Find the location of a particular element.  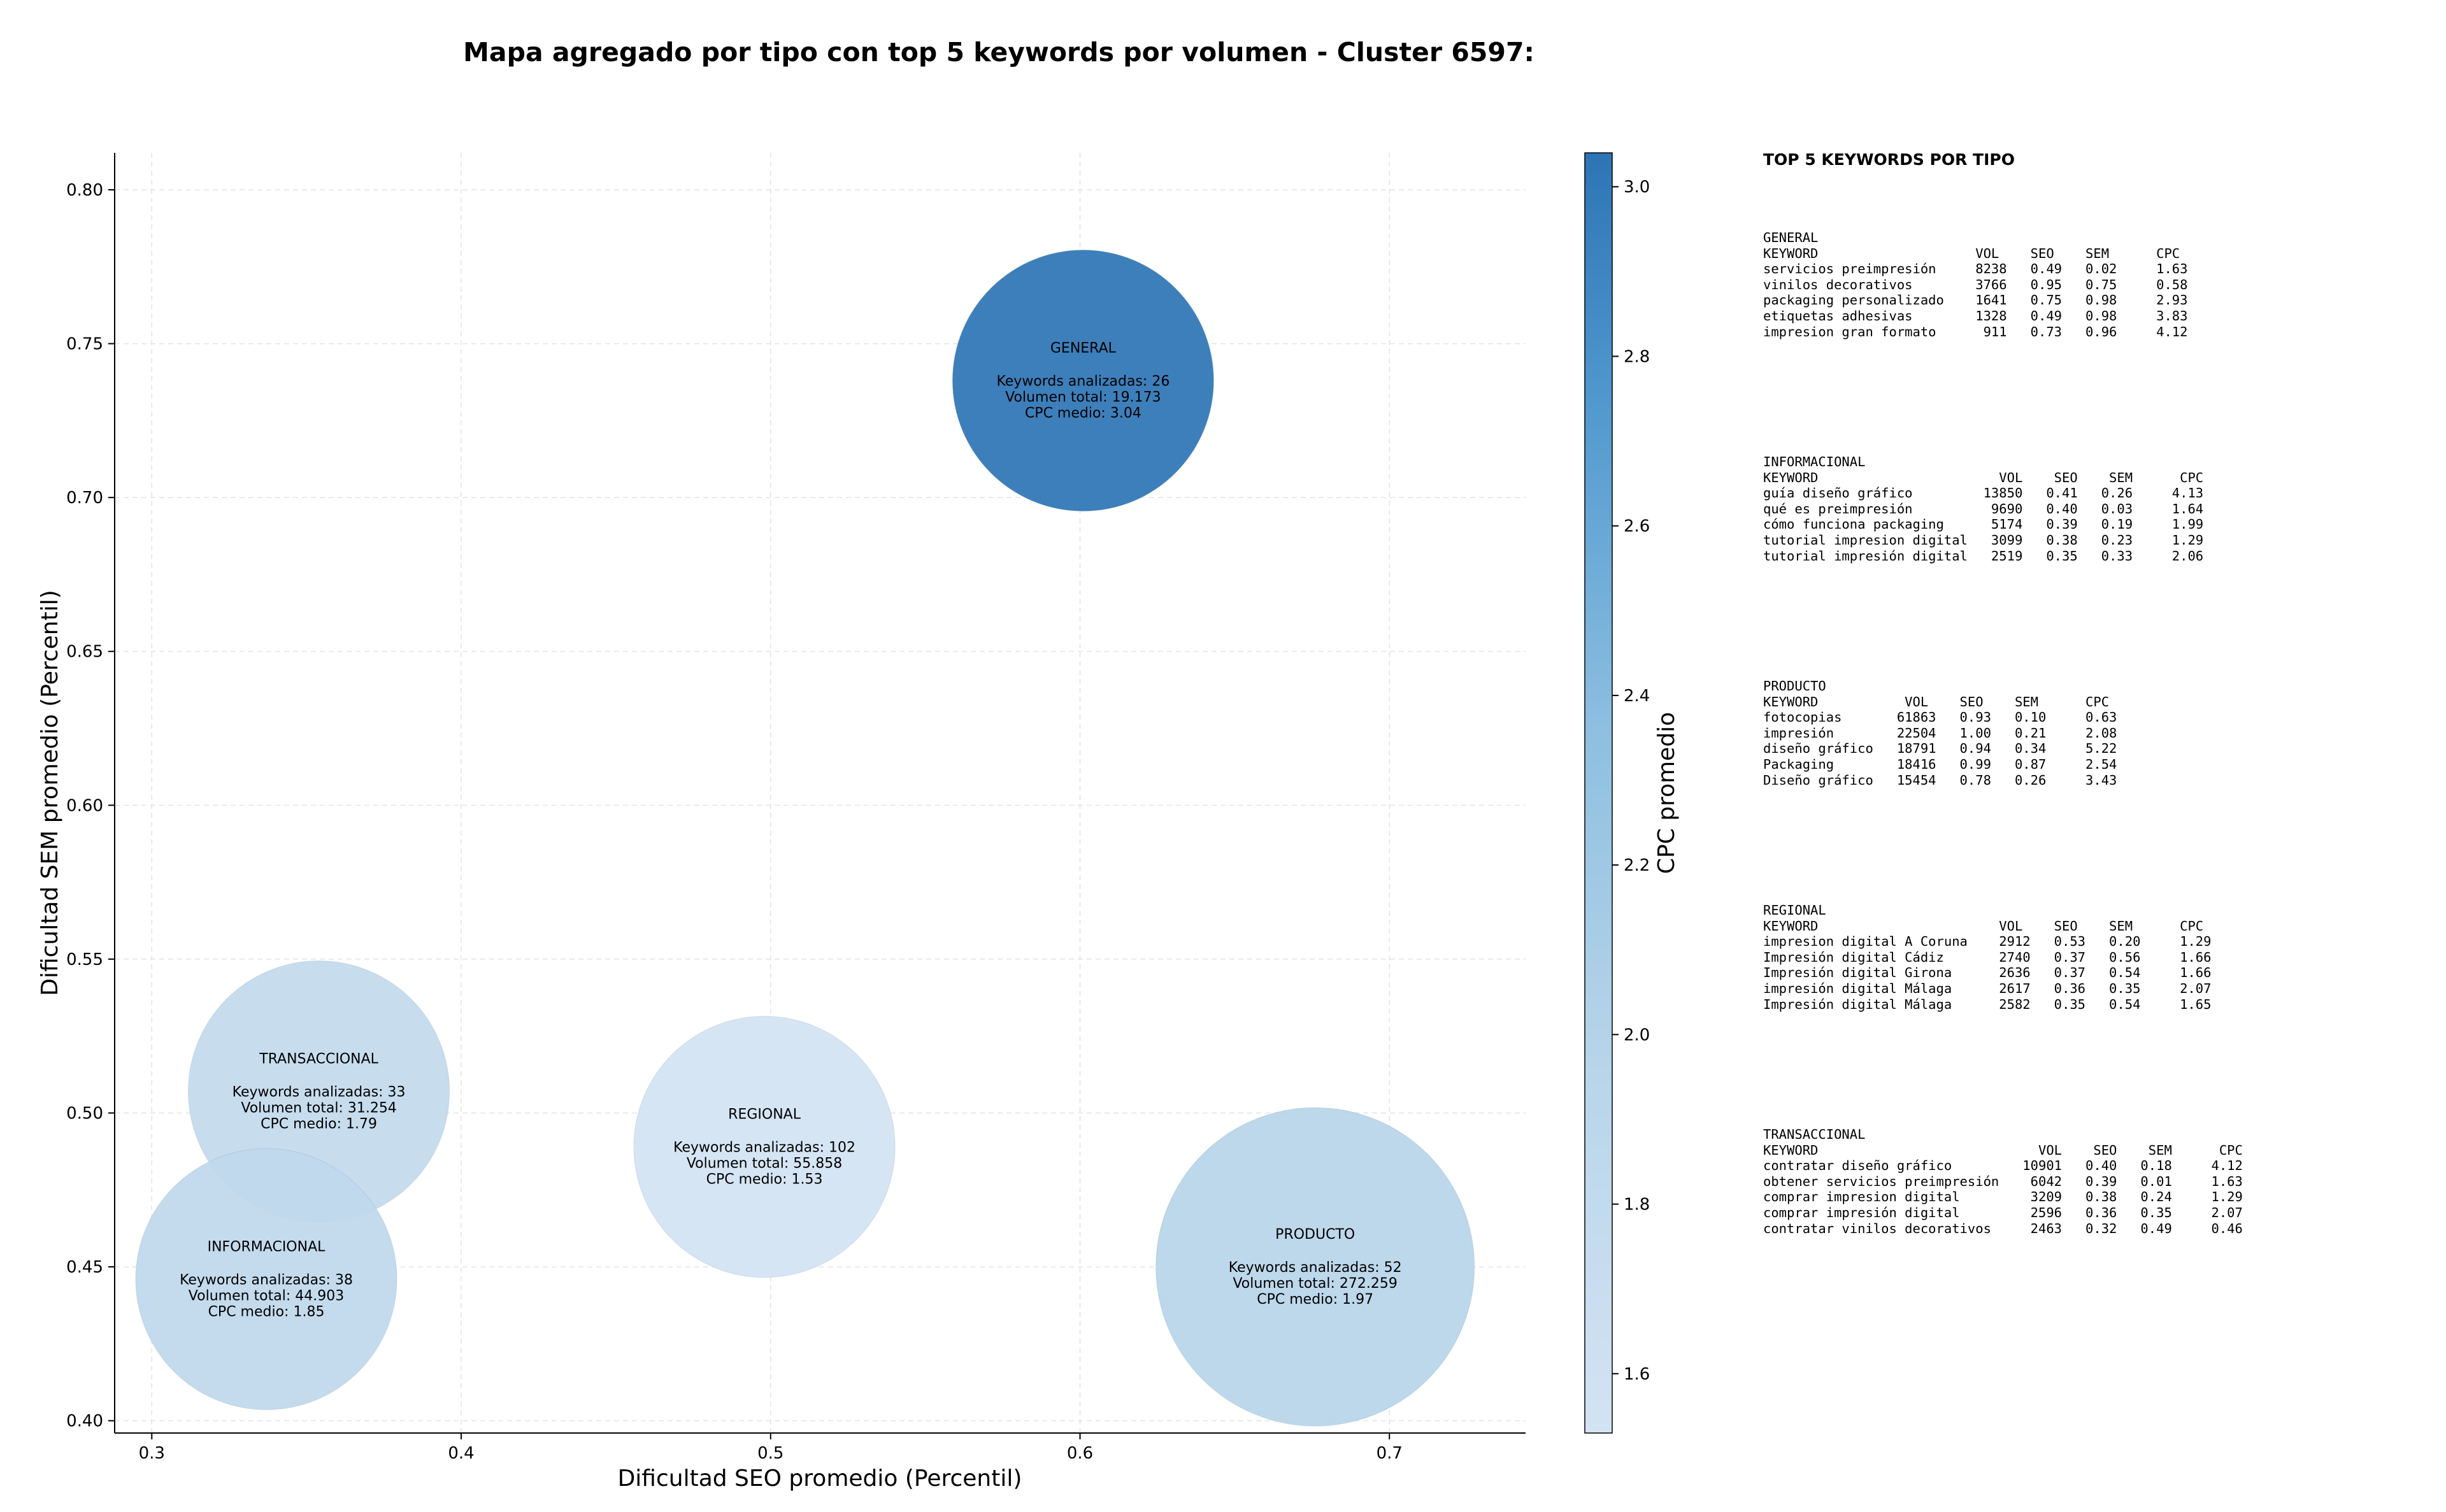

bubble-label-name: INFORMACIONAL is located at coordinates (267, 1247).